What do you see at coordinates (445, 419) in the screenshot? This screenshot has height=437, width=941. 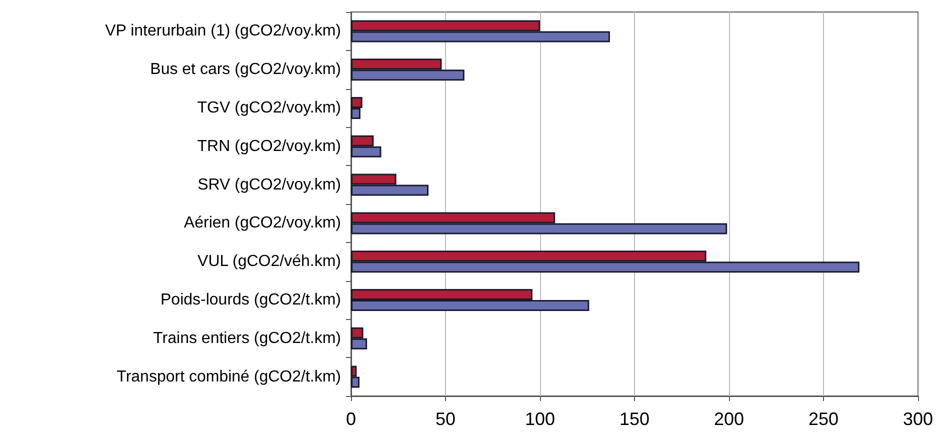 I see `x-tick-label: 50` at bounding box center [445, 419].